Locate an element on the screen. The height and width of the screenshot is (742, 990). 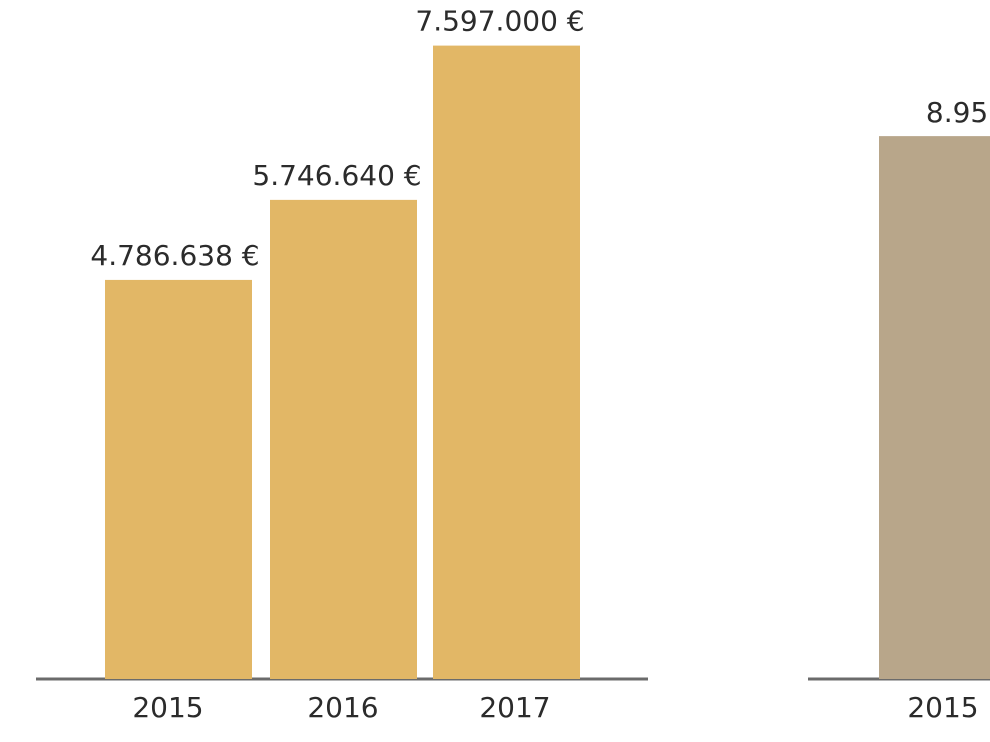
bar-2016-left is located at coordinates (343, 439).